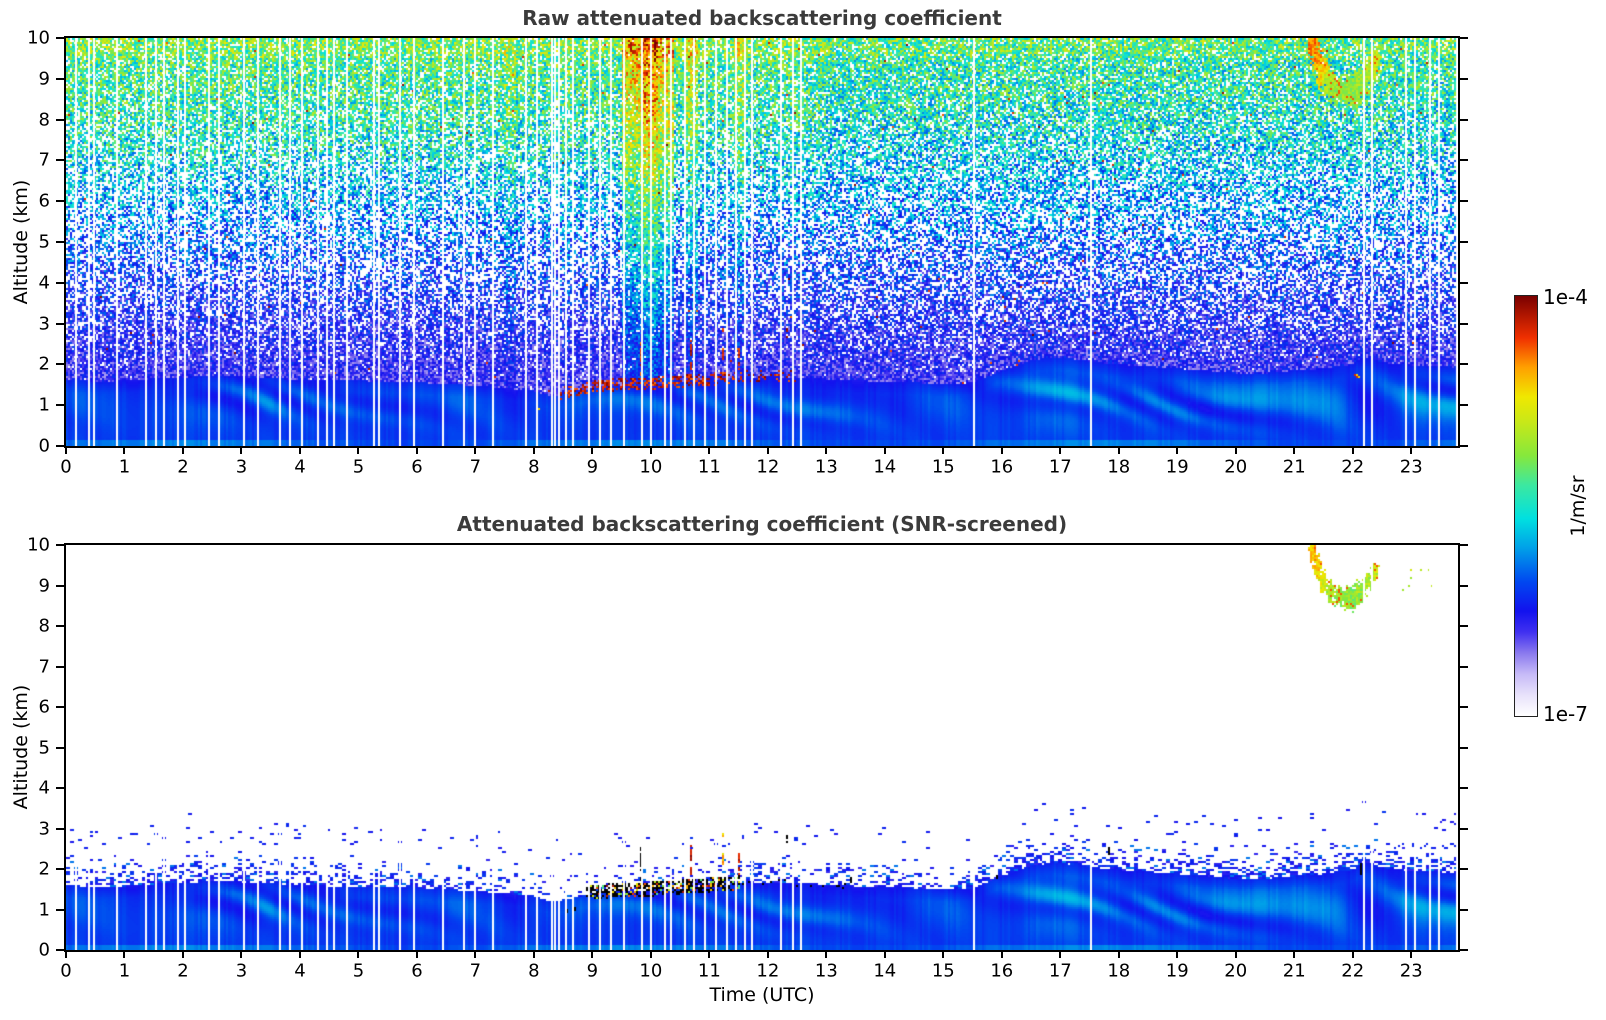 The image size is (1606, 1020). What do you see at coordinates (66, 467) in the screenshot?
I see `x-tick-label: 0` at bounding box center [66, 467].